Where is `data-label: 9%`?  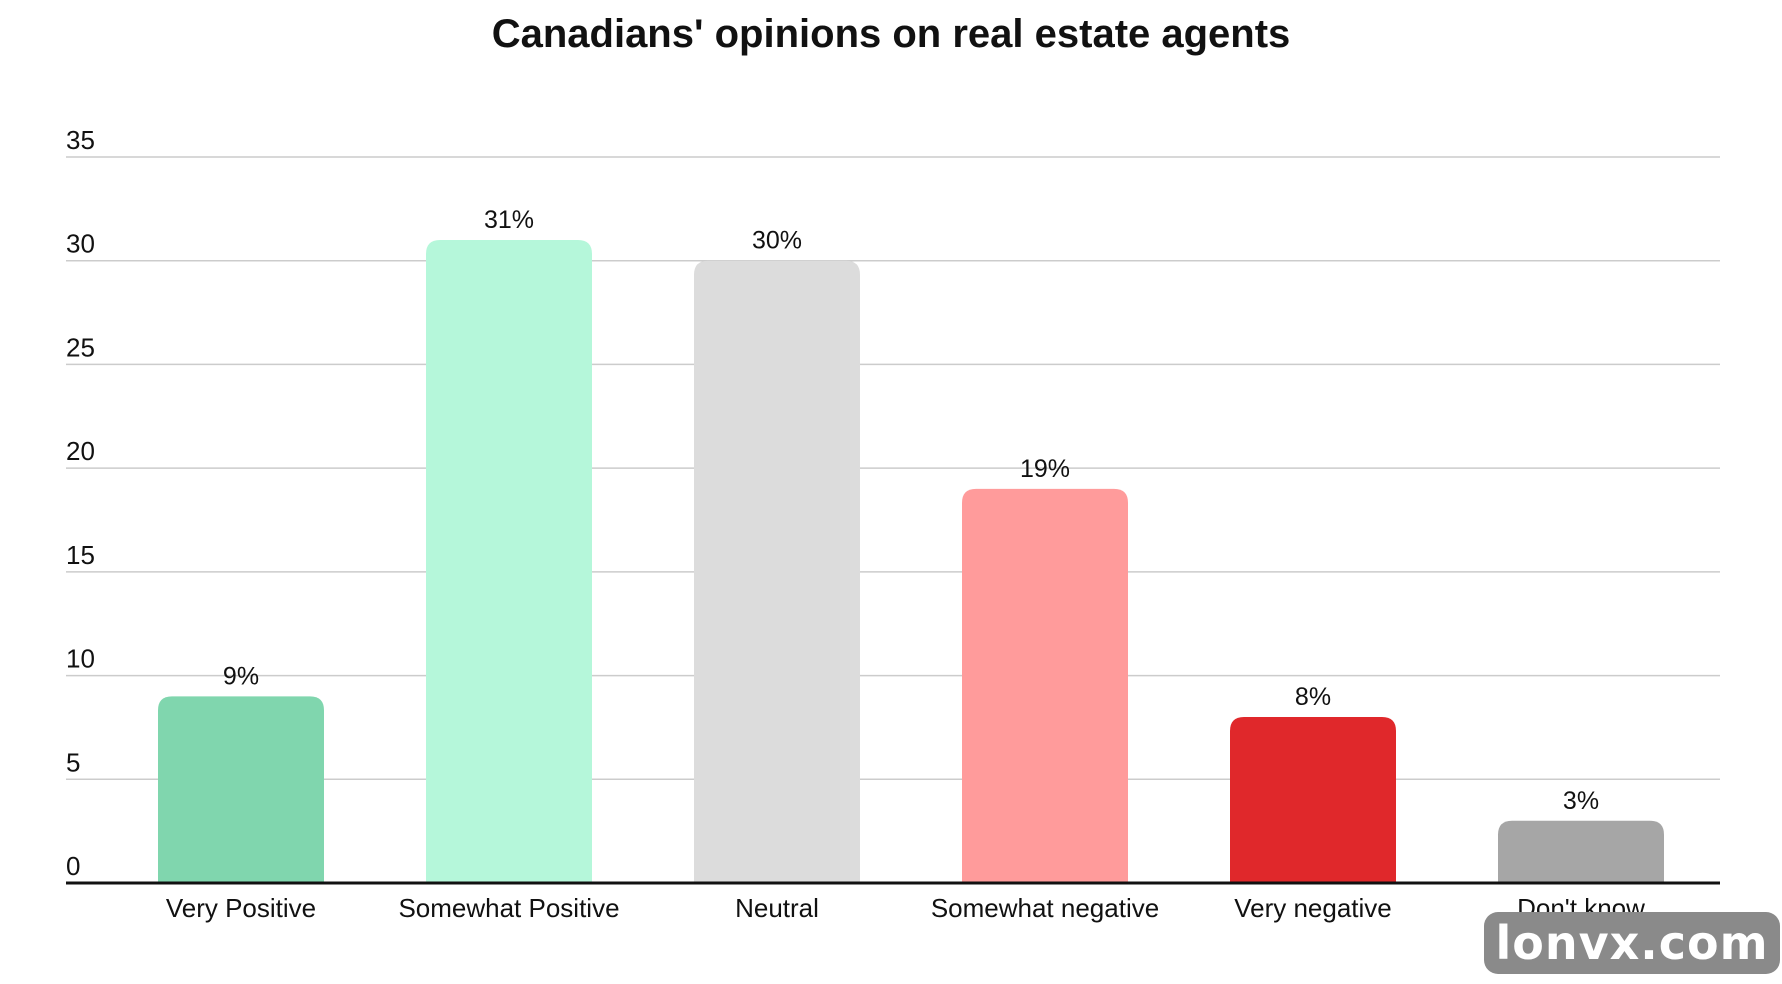
data-label: 9% is located at coordinates (241, 676).